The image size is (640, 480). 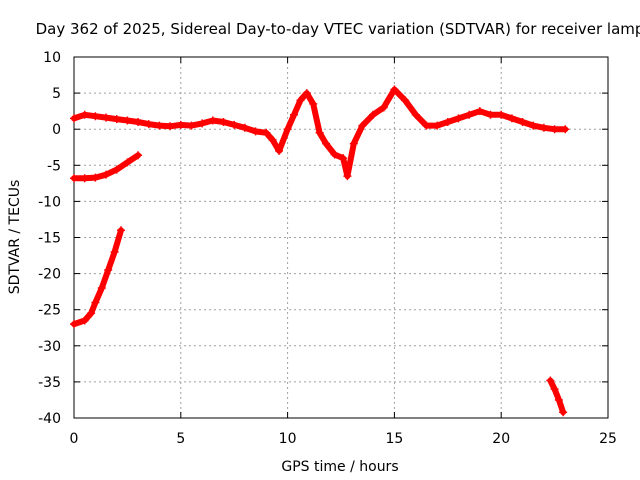 What do you see at coordinates (49, 311) in the screenshot?
I see `y-tick-label: -25` at bounding box center [49, 311].